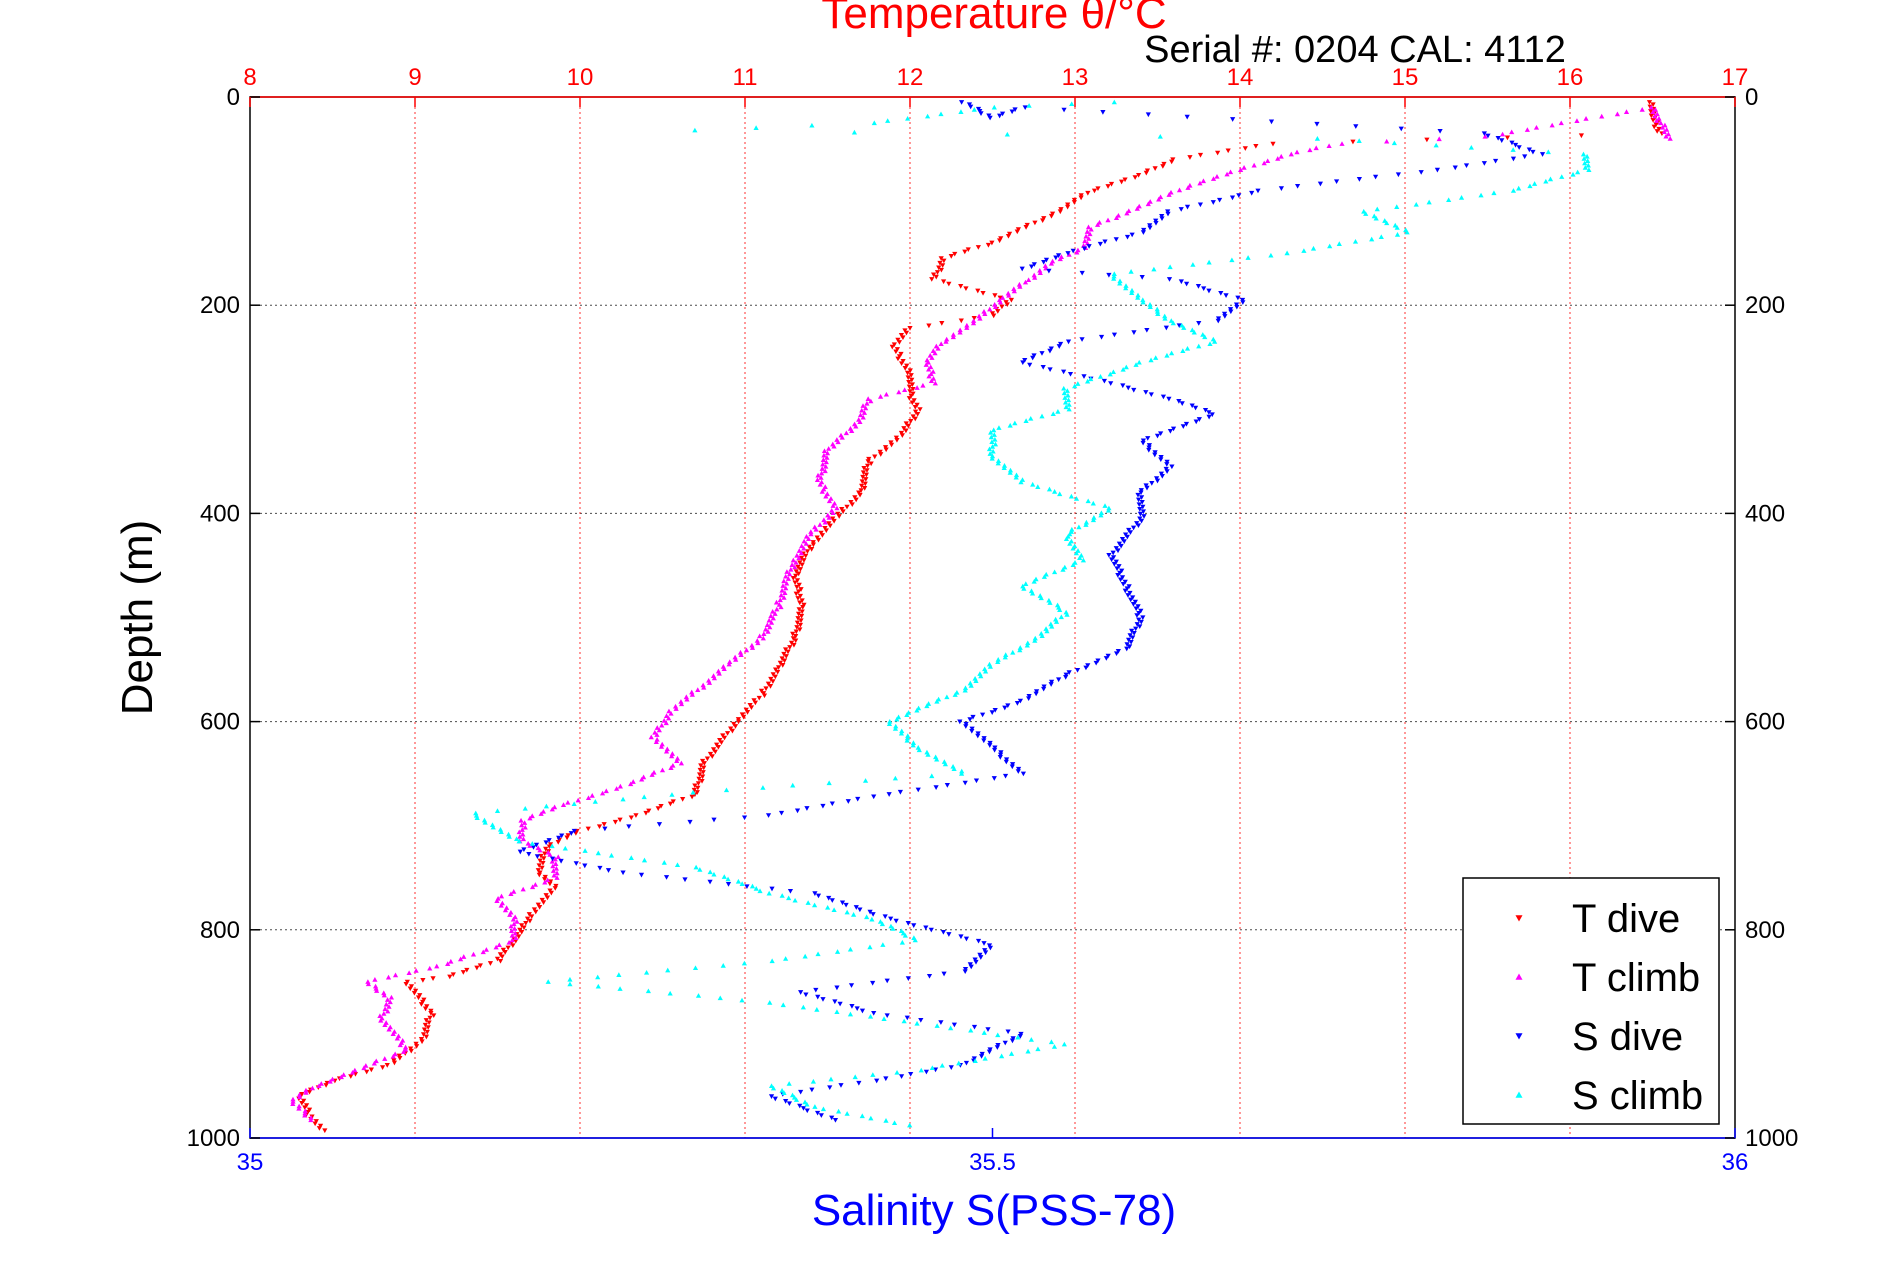 The image size is (1891, 1262). What do you see at coordinates (1591, 1001) in the screenshot?
I see `legend-box` at bounding box center [1591, 1001].